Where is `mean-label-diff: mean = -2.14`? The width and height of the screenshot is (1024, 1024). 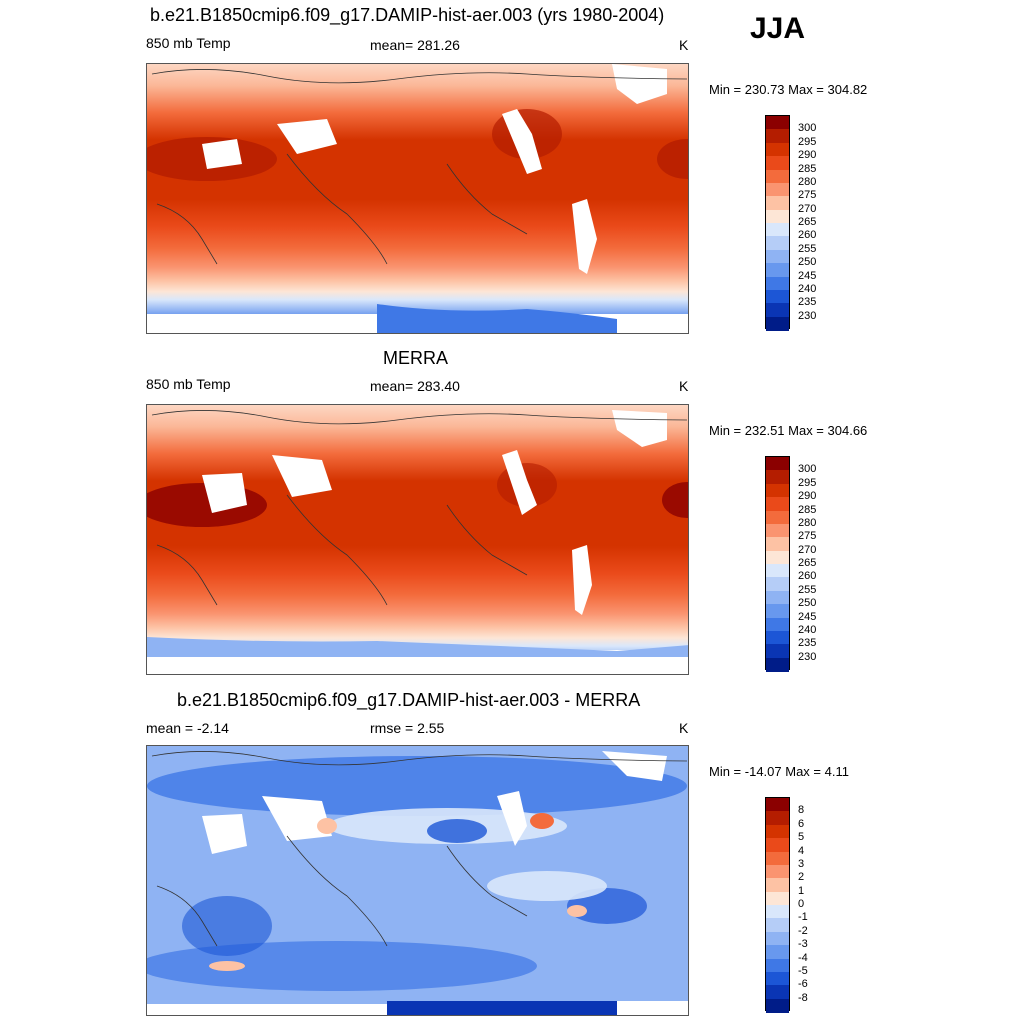
mean-label-diff: mean = -2.14 is located at coordinates (187, 728).